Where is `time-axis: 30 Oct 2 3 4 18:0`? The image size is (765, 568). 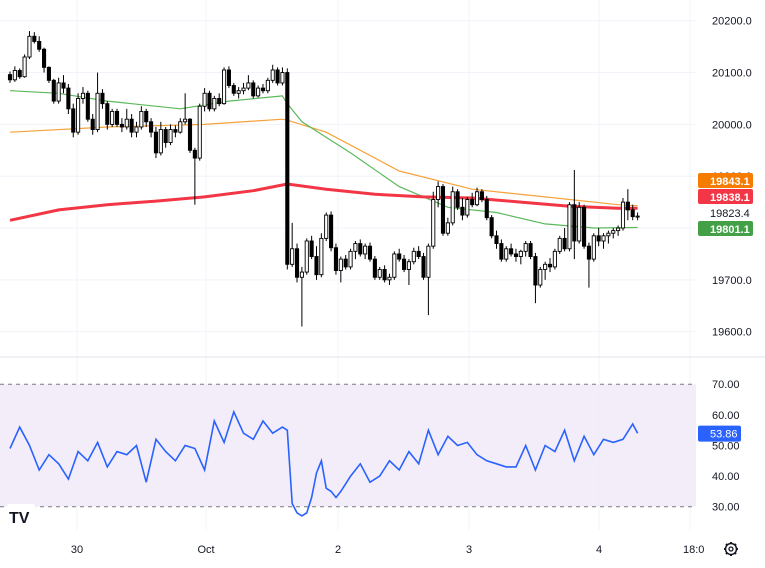 time-axis: 30 Oct 2 3 4 18:0 is located at coordinates (388, 550).